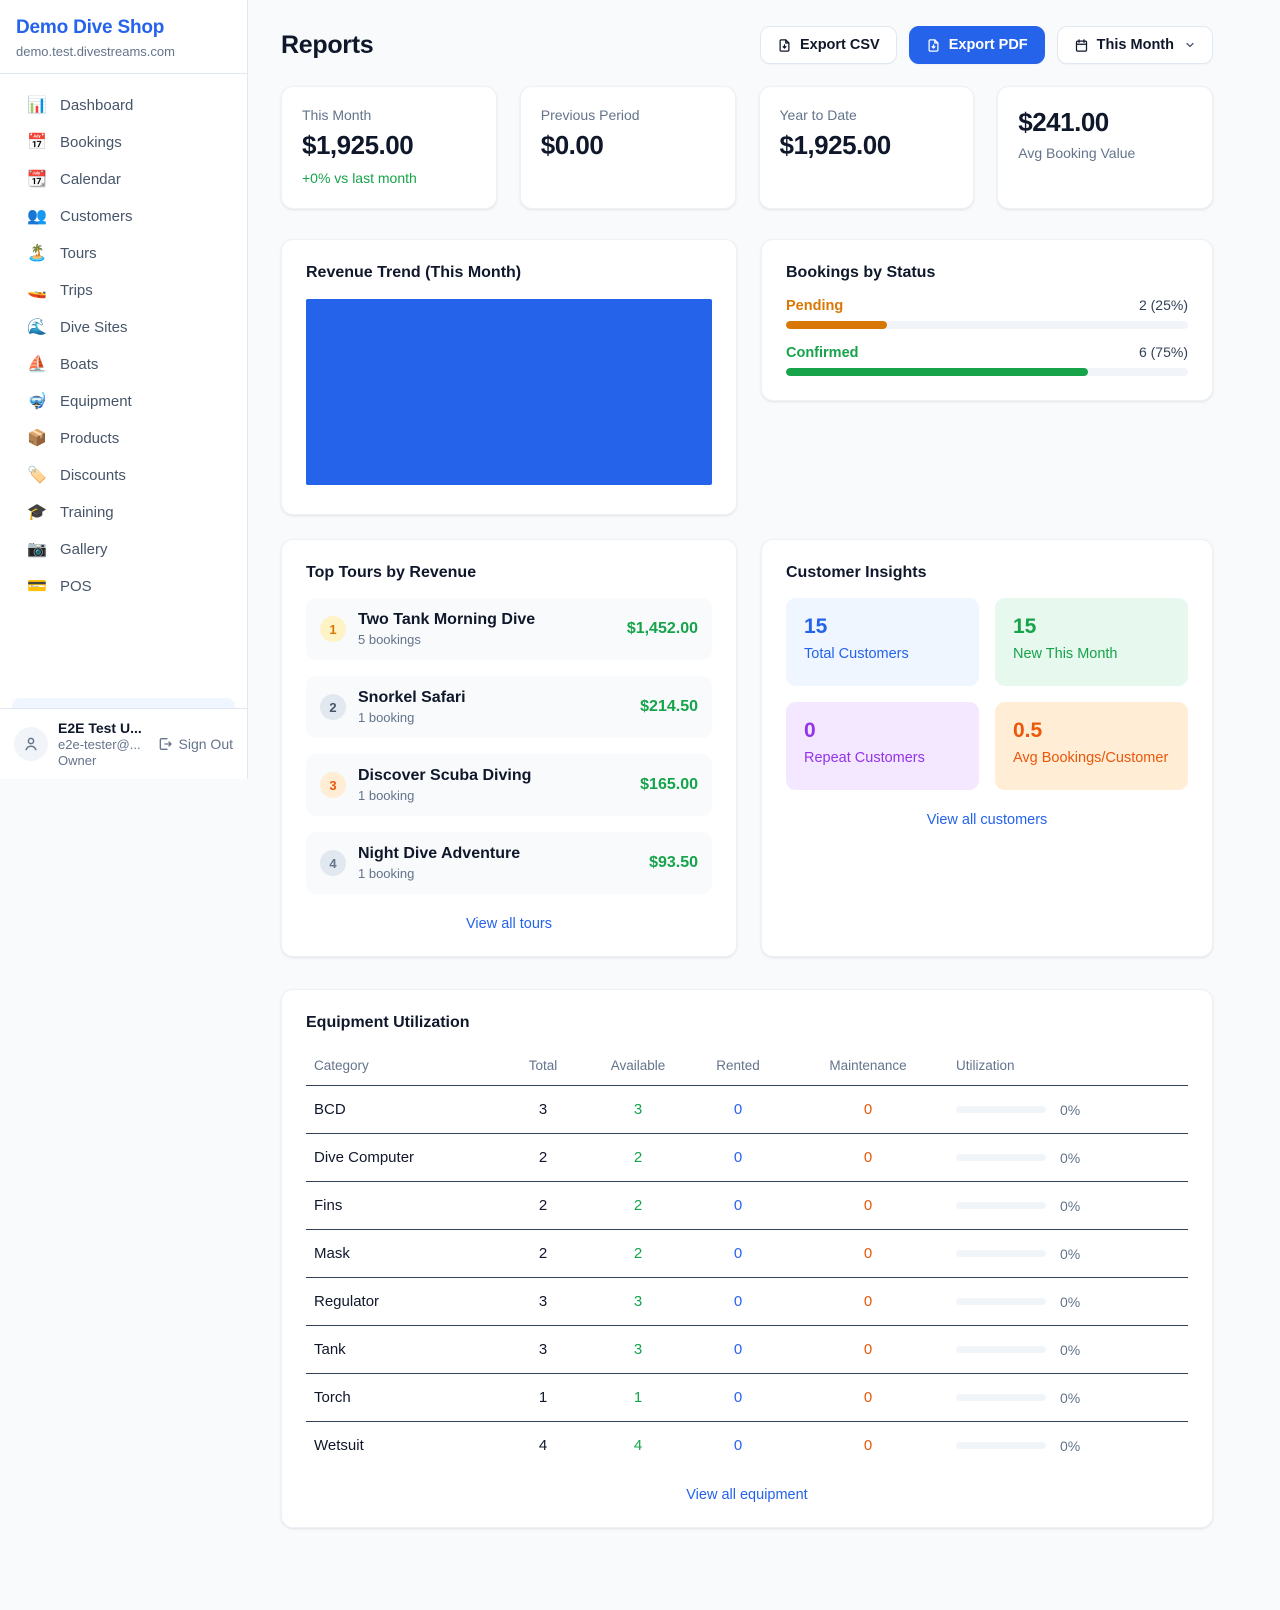 Image resolution: width=1280 pixels, height=1610 pixels. Describe the element at coordinates (747, 1495) in the screenshot. I see `view-all-equipment-link: View all equipment` at that location.